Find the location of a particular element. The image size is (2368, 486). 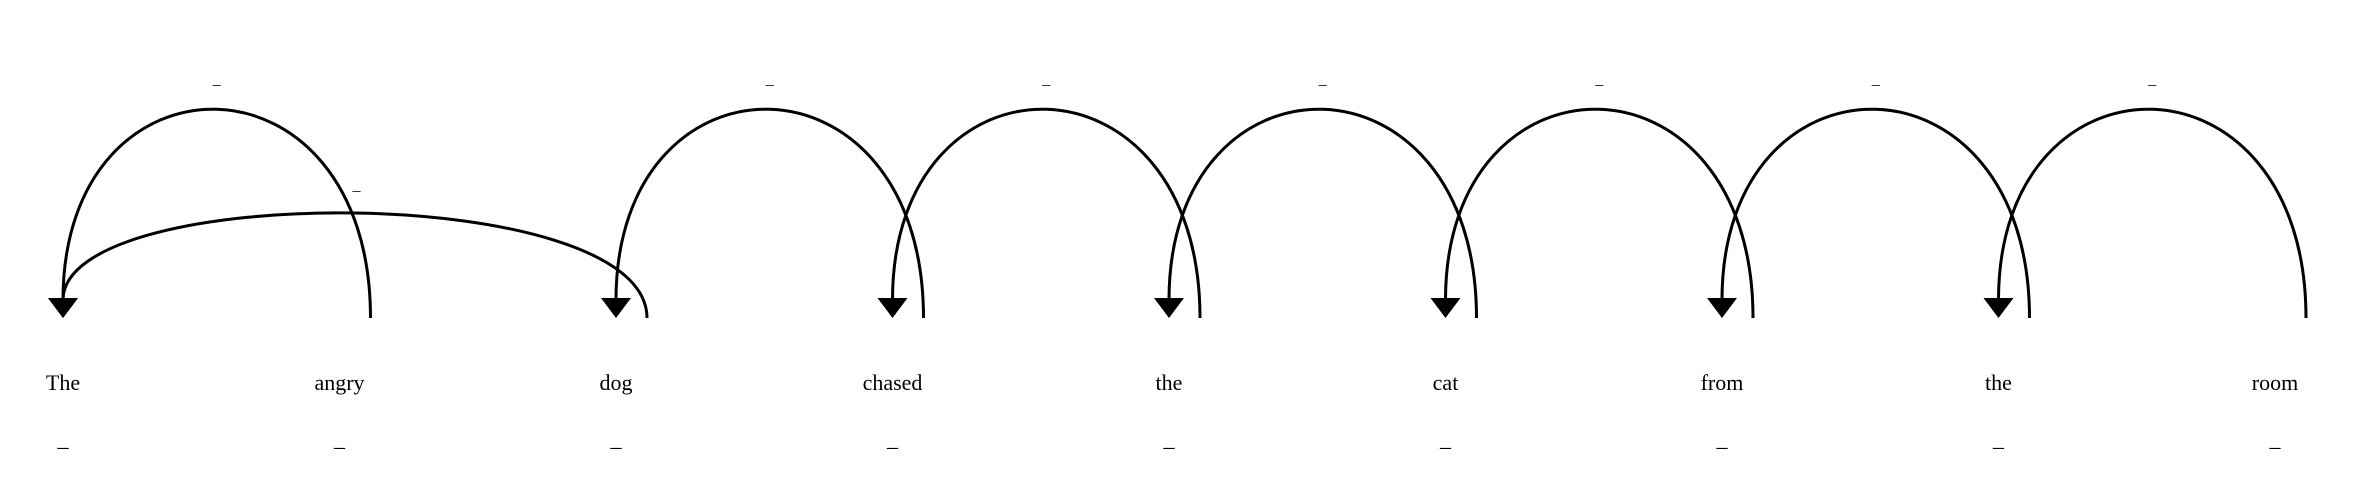

token-word: from is located at coordinates (1722, 382).